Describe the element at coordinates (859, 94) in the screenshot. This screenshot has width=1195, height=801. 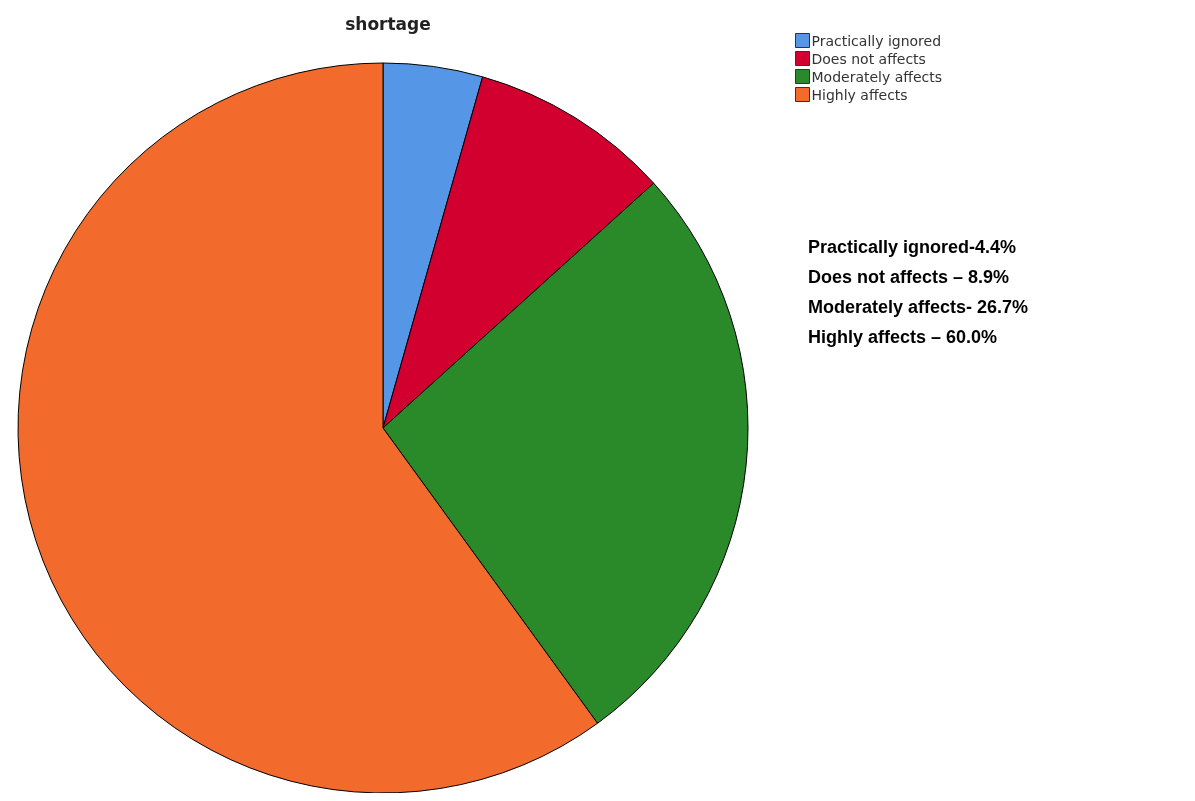
I see `legend-label: Highly affects` at that location.